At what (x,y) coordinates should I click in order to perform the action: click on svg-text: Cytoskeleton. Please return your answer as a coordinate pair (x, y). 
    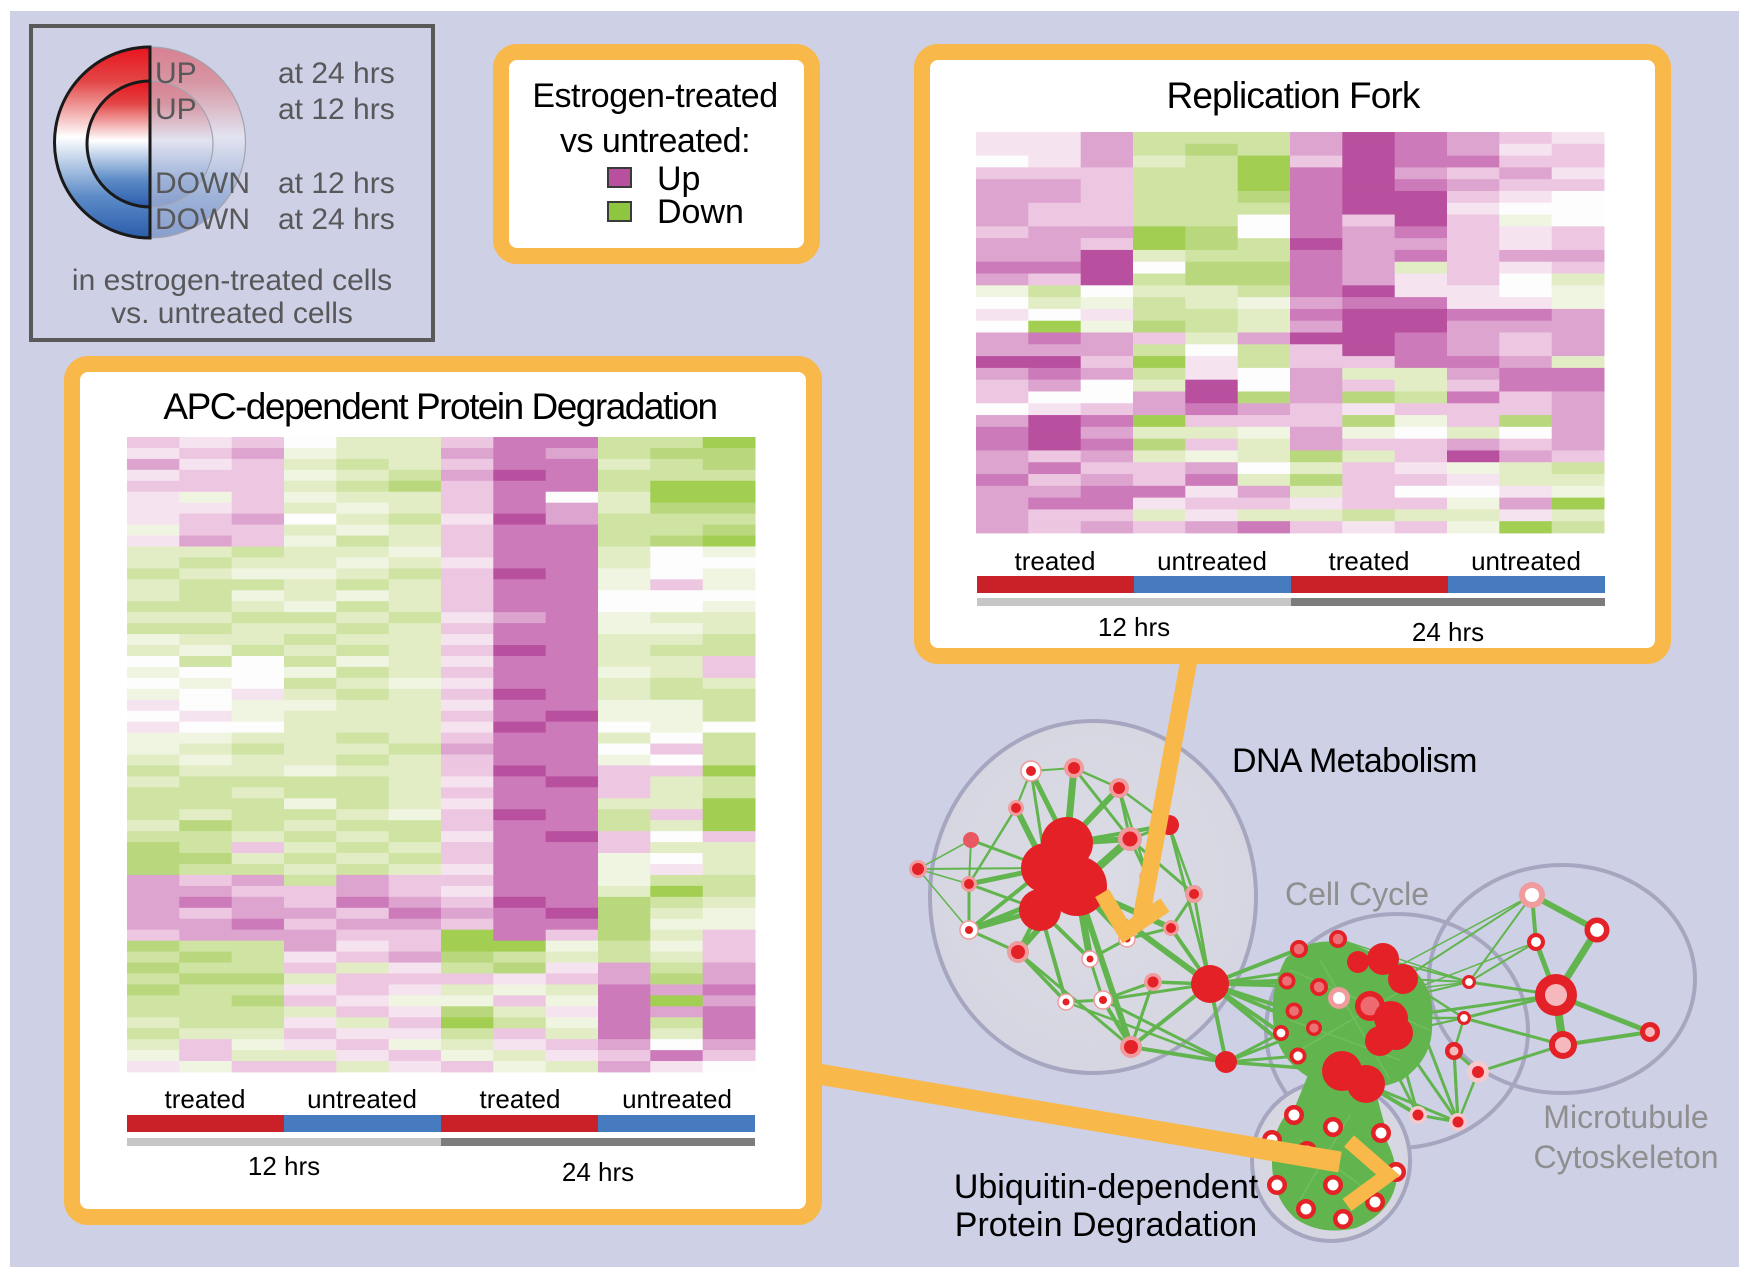
    Looking at the image, I should click on (1626, 1157).